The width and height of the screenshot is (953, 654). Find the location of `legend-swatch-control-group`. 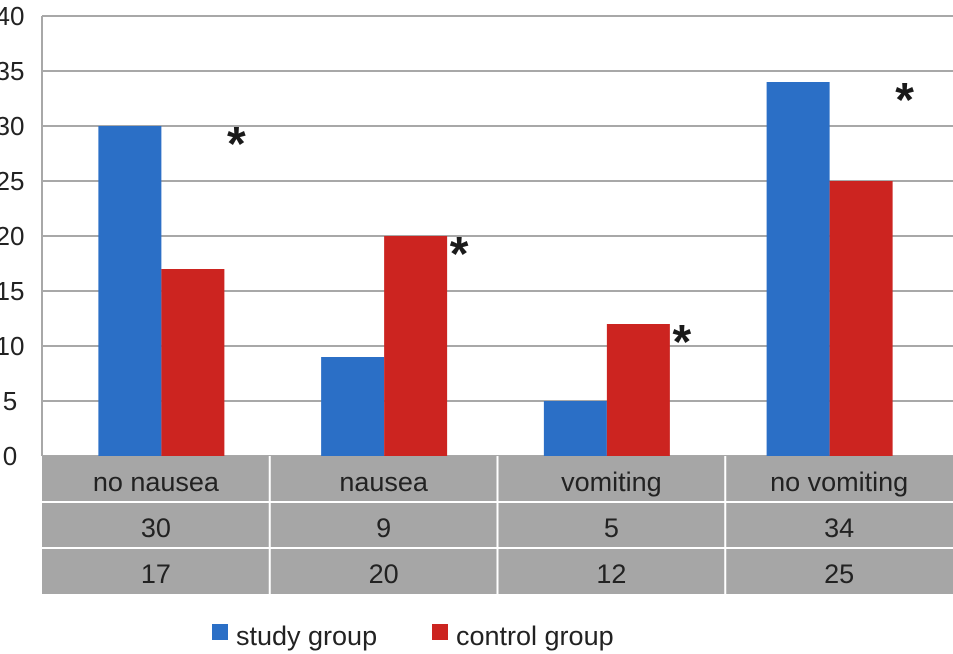

legend-swatch-control-group is located at coordinates (440, 632).